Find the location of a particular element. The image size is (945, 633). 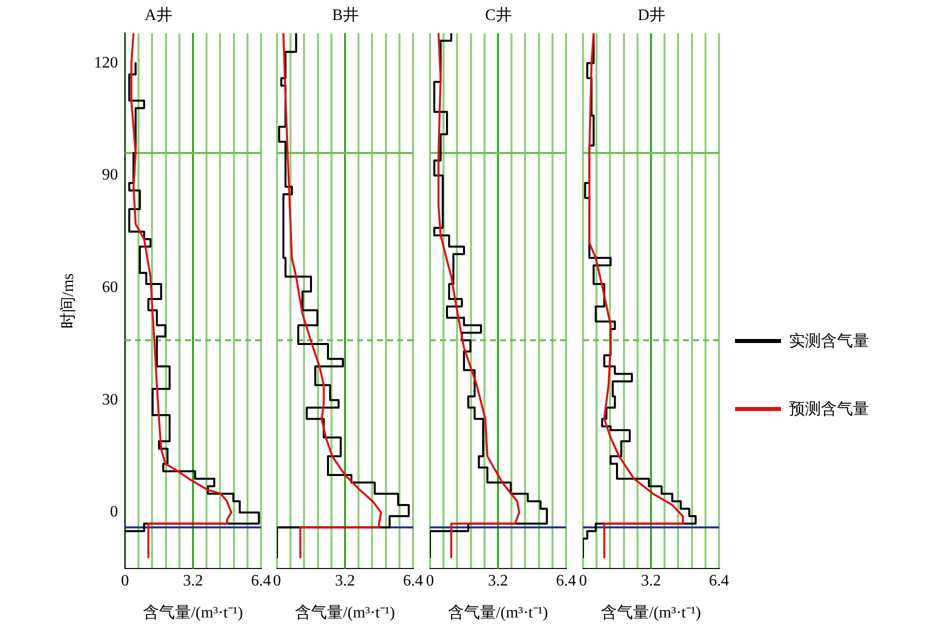

y-tick-label: 30 is located at coordinates (110, 399).